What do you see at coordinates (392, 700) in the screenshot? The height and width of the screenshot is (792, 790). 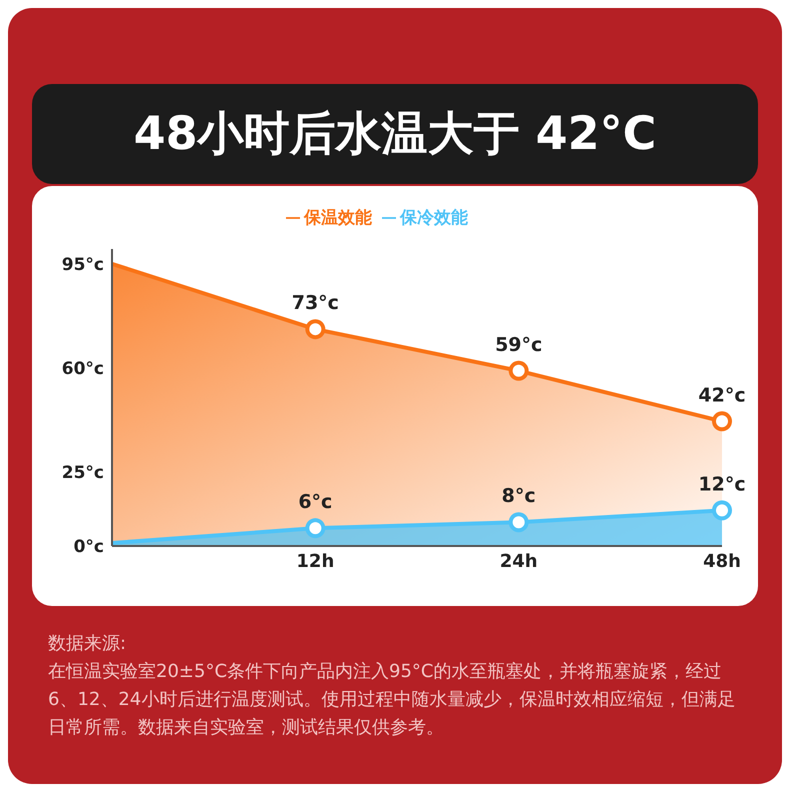 I see `text: 在恒温实验室20±5°C条件下向产品内注入95°C的水至瓶塞处，并将瓶塞旋紧，经过6、12、24小时后进行温度测试。使用过程中随水量减少，保温时效相应缩短，但满足日常所需。数据来自实验室，测试结果仅供参考。` at bounding box center [392, 700].